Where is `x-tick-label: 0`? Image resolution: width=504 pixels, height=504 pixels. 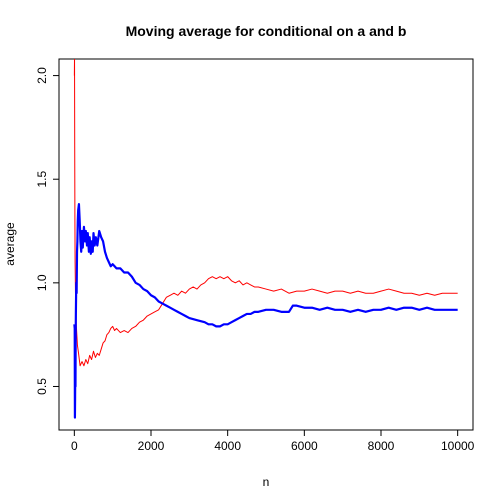
x-tick-label: 0 is located at coordinates (74, 446).